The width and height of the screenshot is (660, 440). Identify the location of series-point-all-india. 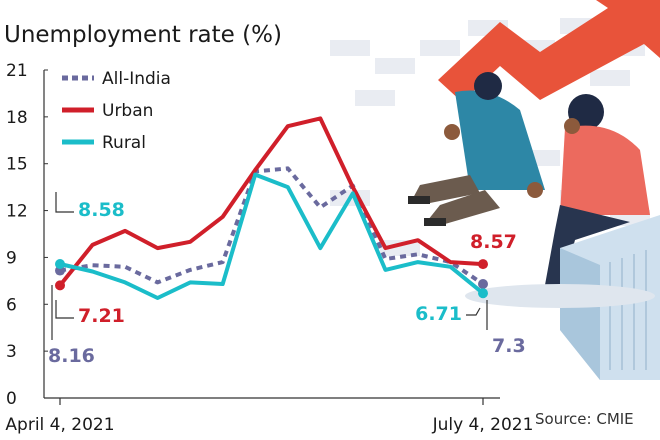
(483, 283).